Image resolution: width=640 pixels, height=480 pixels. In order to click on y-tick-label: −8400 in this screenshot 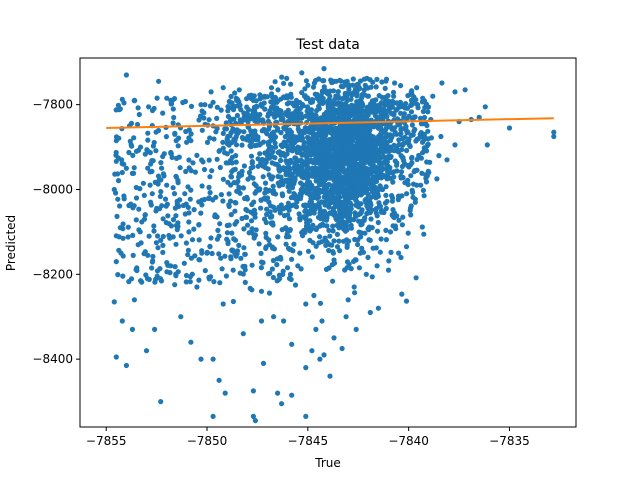, I will do `click(52, 359)`.